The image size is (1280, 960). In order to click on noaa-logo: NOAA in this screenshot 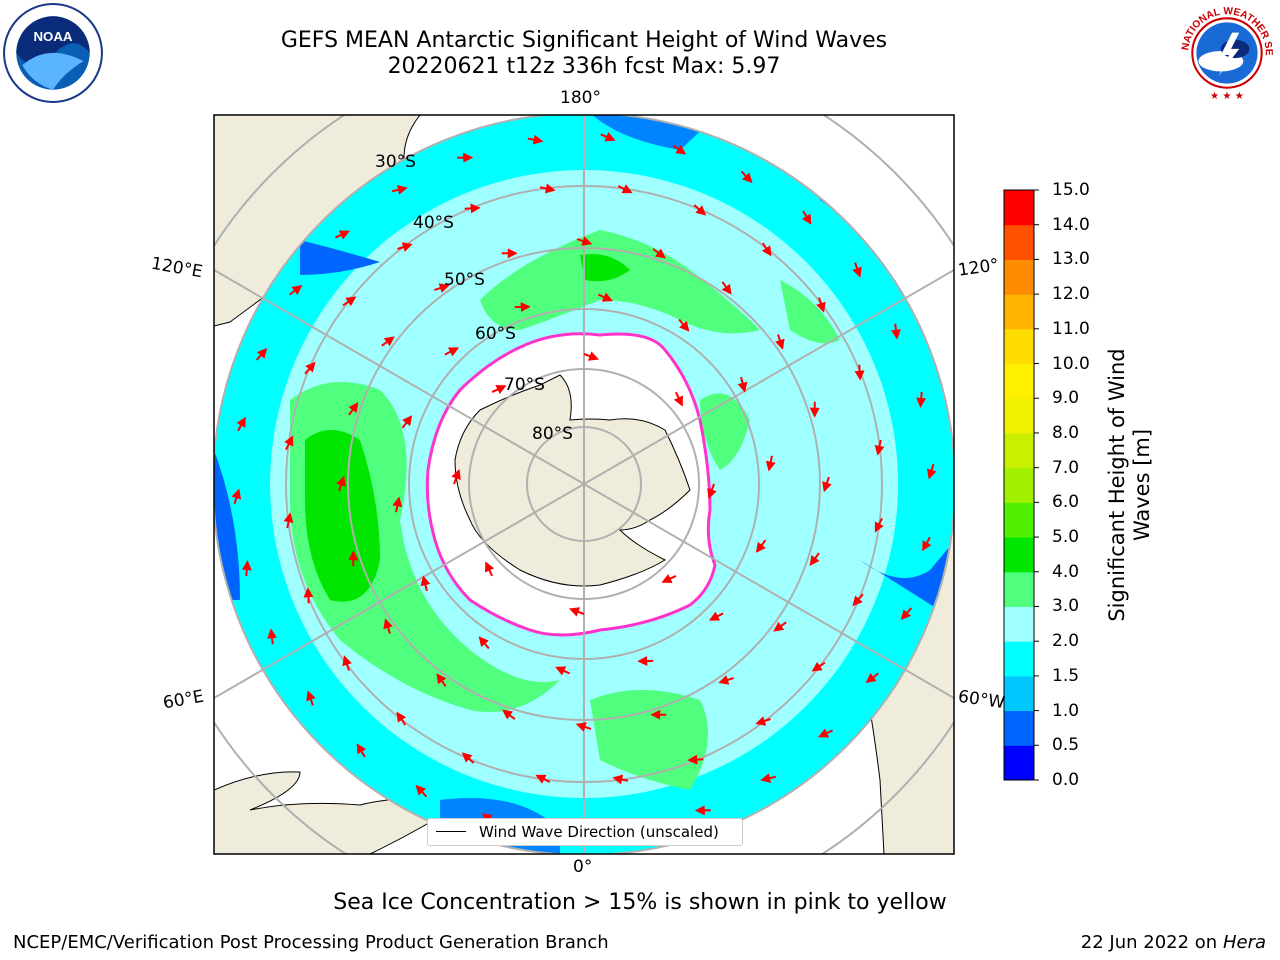, I will do `click(53, 53)`.